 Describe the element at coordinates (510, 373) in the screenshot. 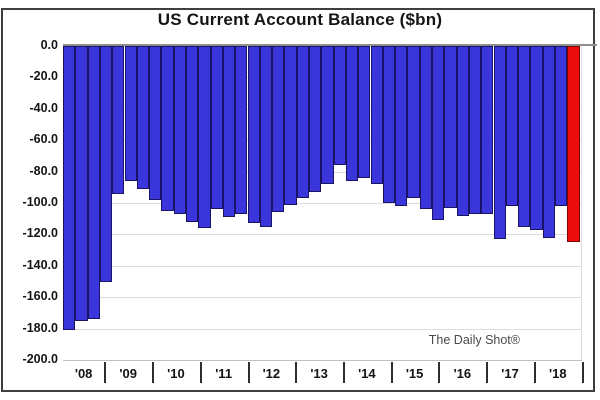

I see `x-axis-tick-label: '17` at that location.